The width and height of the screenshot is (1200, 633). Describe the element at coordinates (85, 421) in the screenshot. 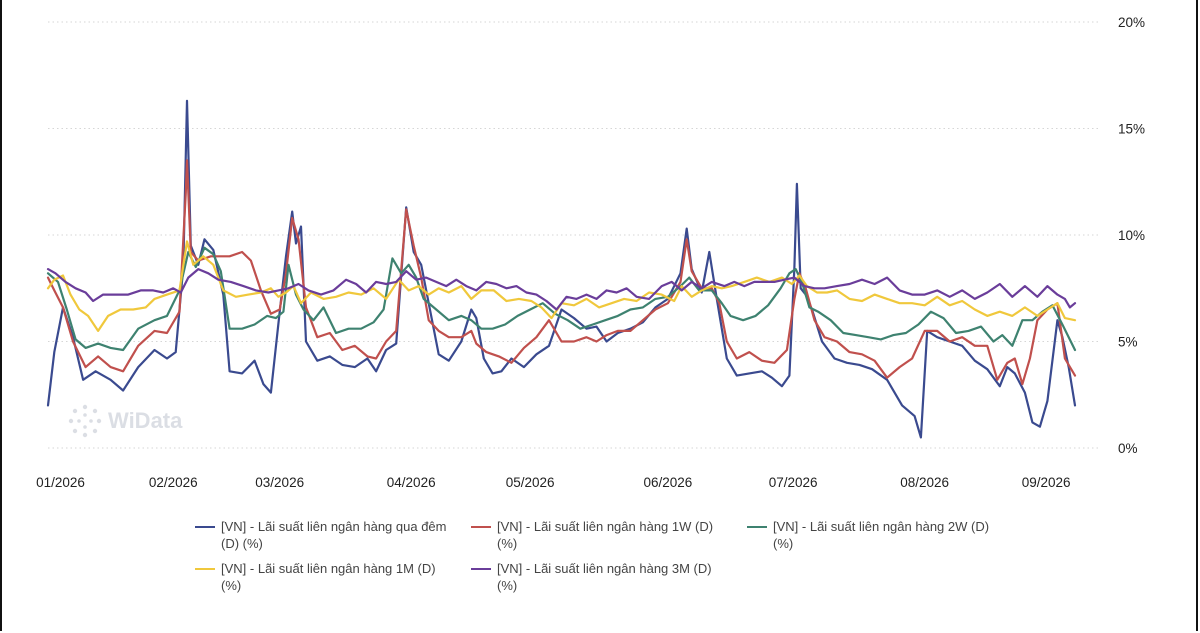

I see `dots-logo-icon` at that location.